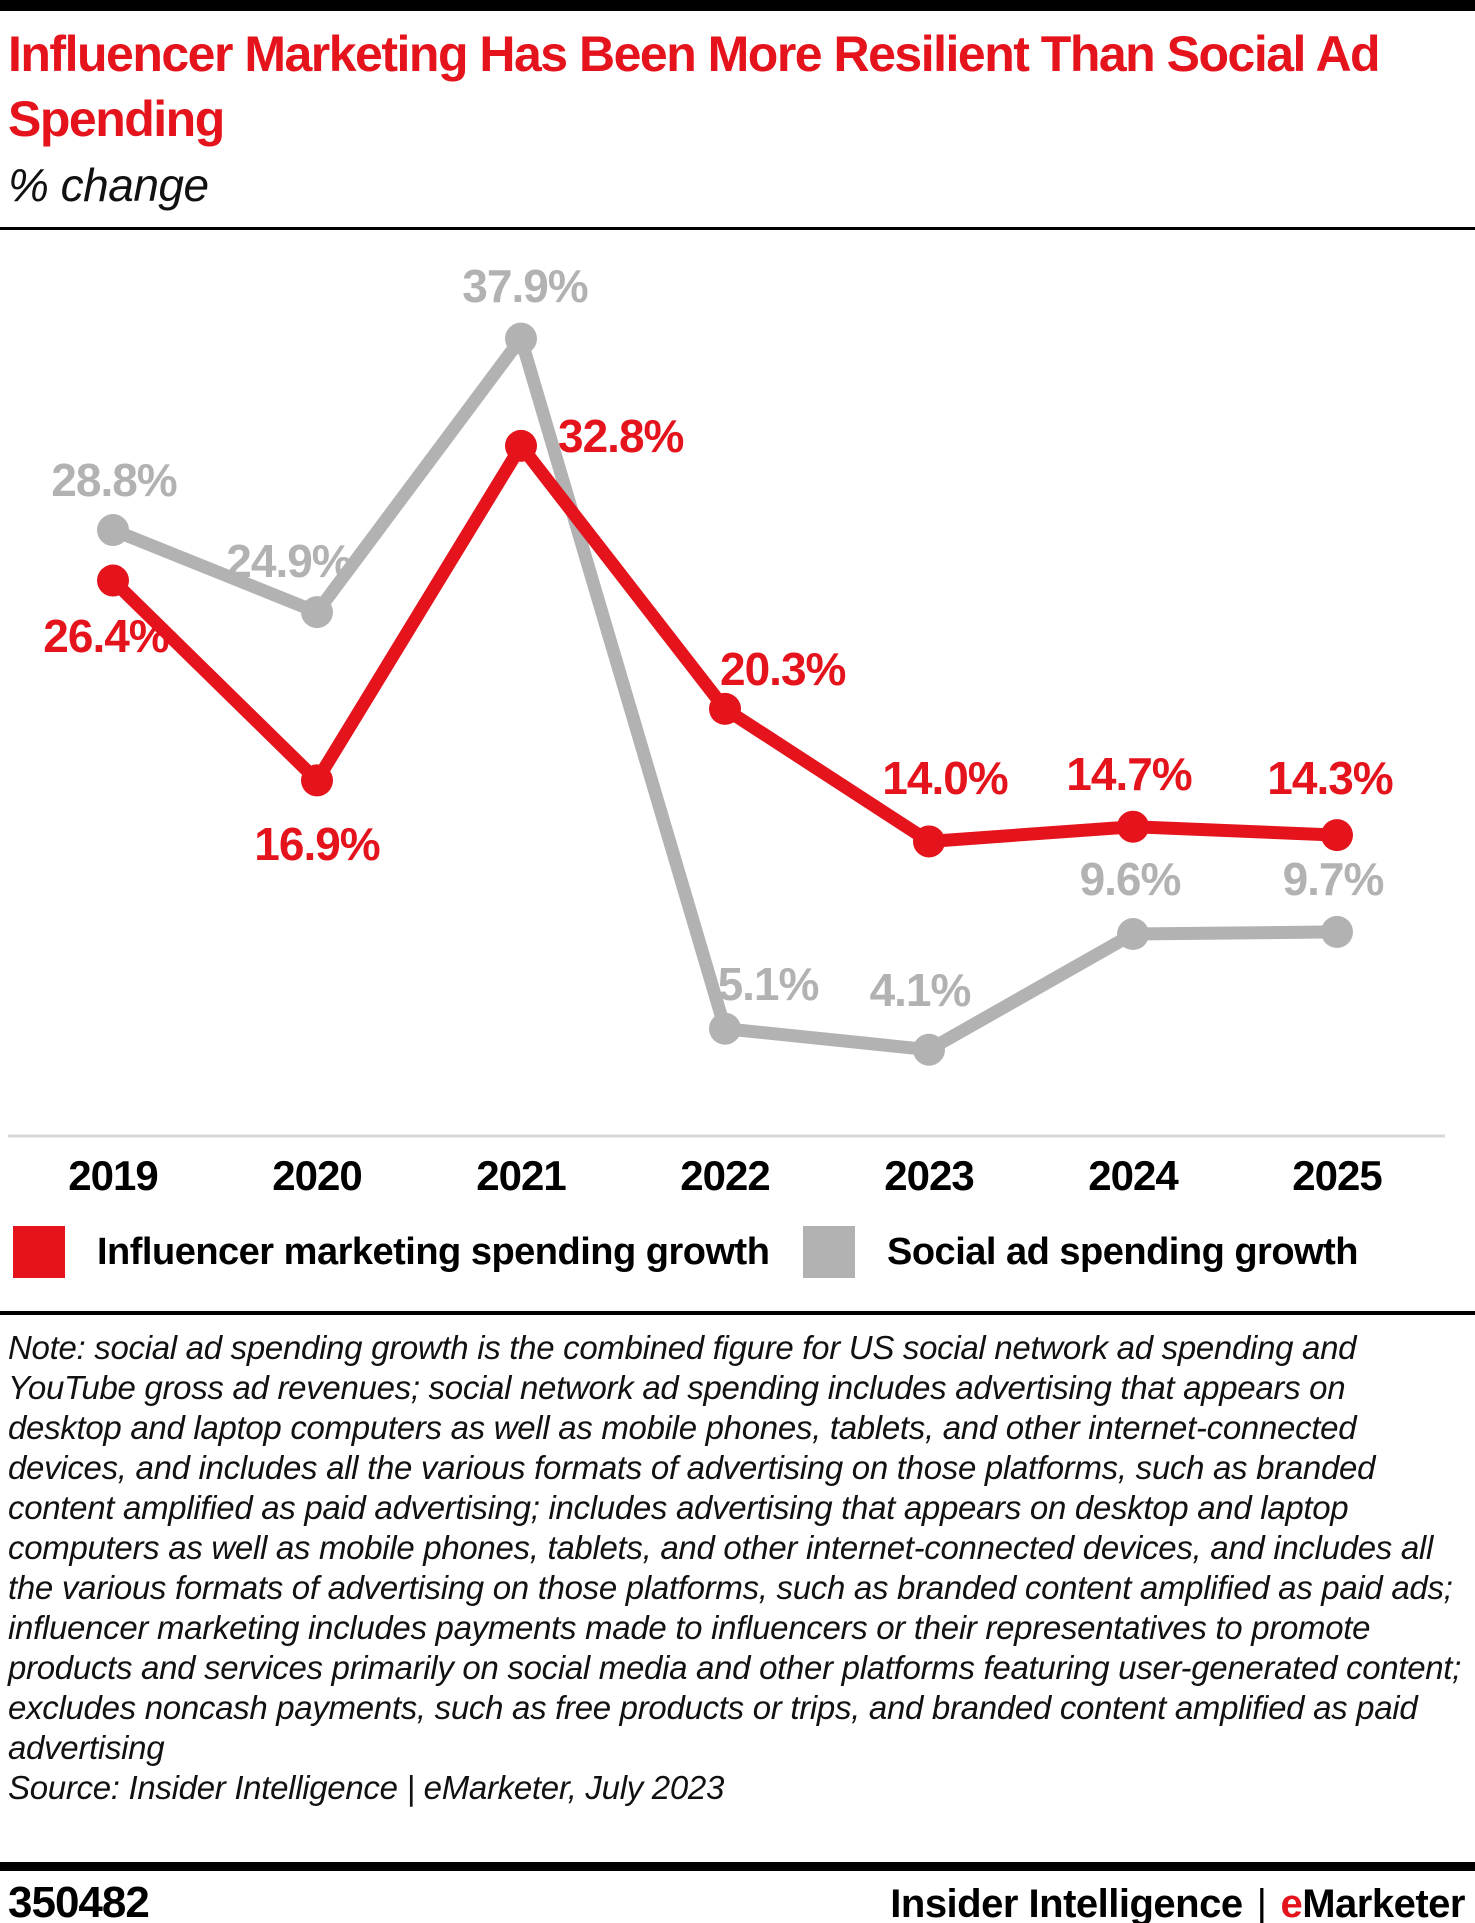 The height and width of the screenshot is (1923, 1475). Describe the element at coordinates (521, 1175) in the screenshot. I see `x-axis-label: 2021` at that location.